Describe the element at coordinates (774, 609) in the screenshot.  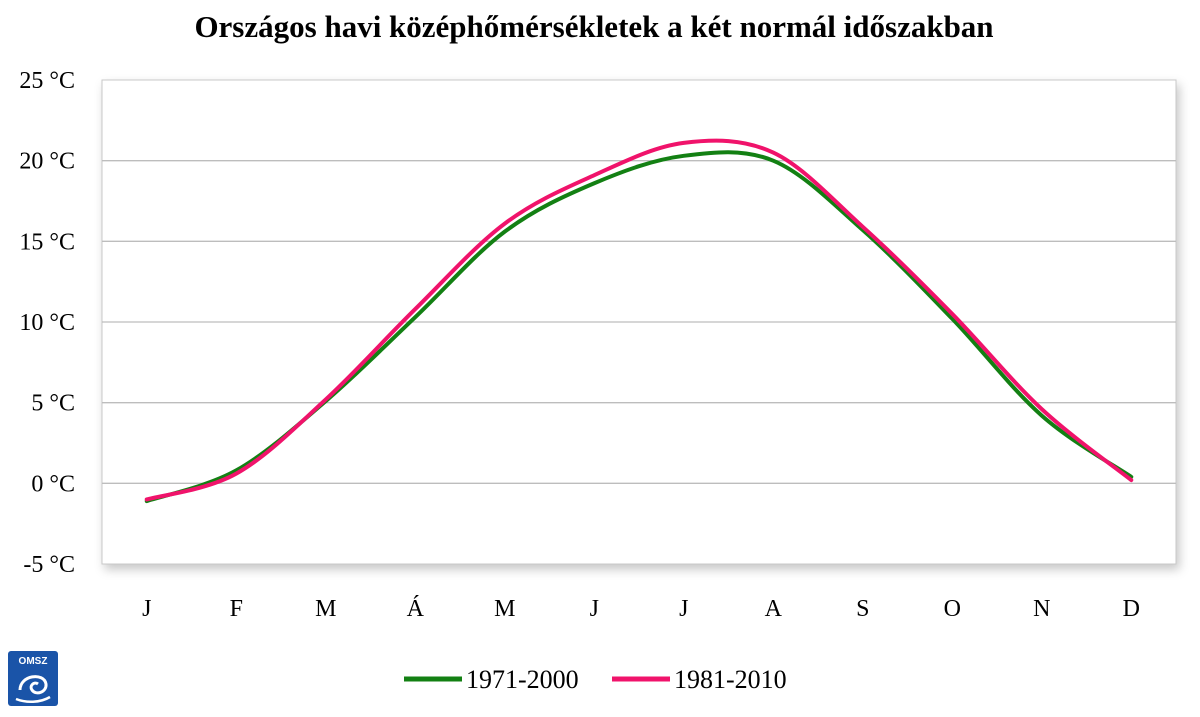
I see `x-tick-label: A` at that location.